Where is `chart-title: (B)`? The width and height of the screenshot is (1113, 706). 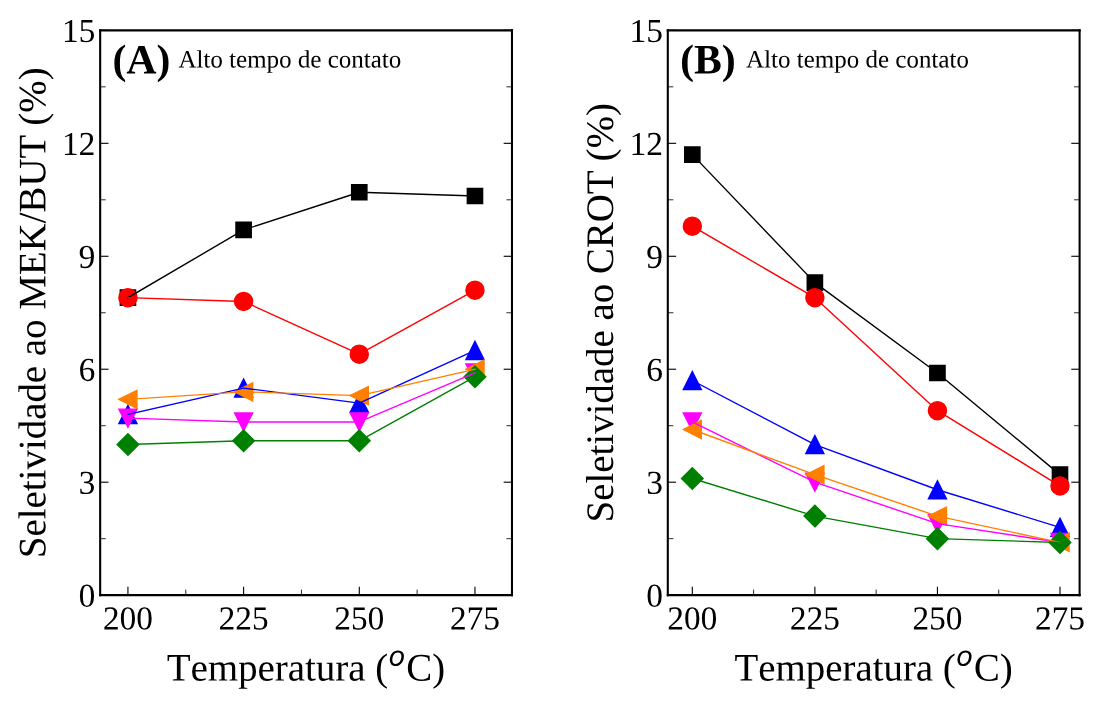 chart-title: (B) is located at coordinates (707, 63).